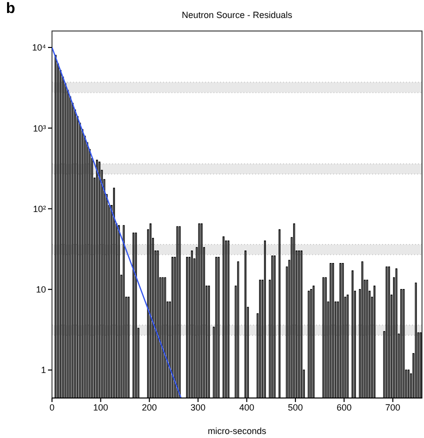 The height and width of the screenshot is (438, 424). I want to click on y-tick-label: 10, so click(41, 289).